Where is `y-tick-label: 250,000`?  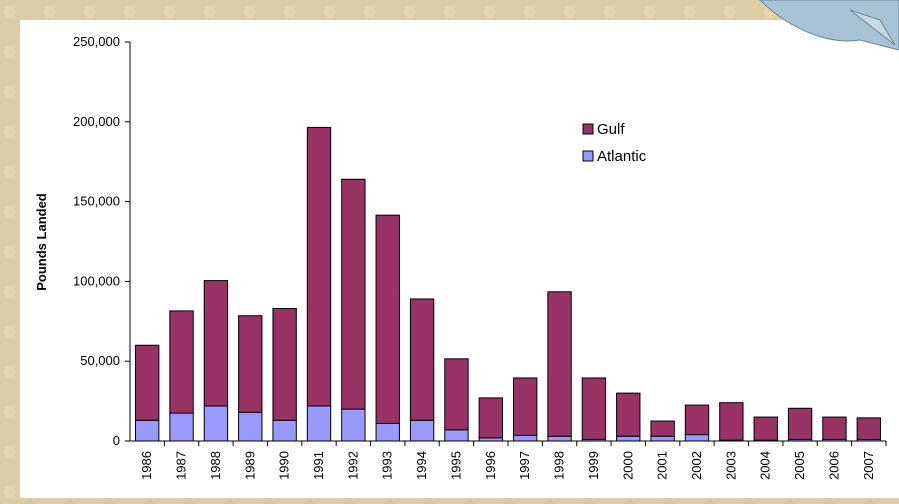
y-tick-label: 250,000 is located at coordinates (96, 41).